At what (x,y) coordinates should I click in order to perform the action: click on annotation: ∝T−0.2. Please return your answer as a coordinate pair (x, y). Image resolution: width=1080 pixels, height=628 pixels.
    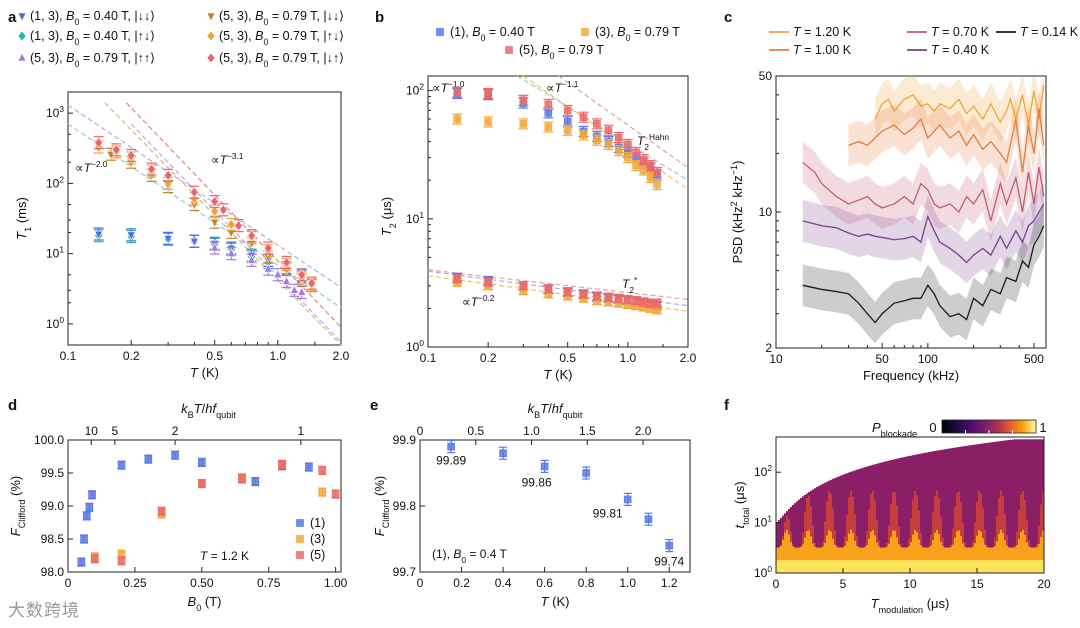
    Looking at the image, I should click on (478, 301).